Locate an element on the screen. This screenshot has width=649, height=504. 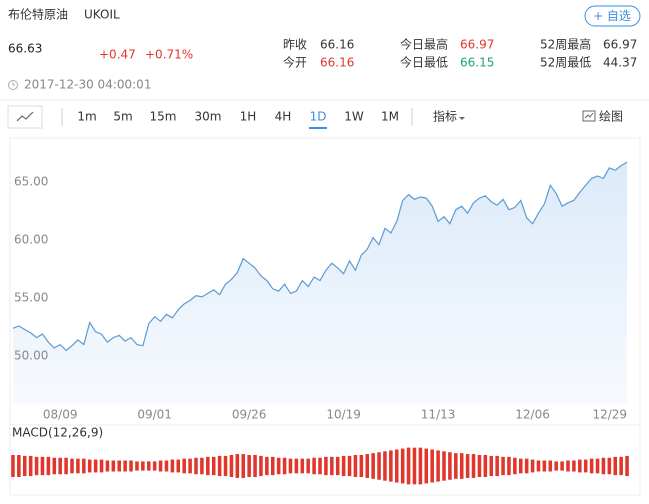
price: 66.63 is located at coordinates (25, 49).